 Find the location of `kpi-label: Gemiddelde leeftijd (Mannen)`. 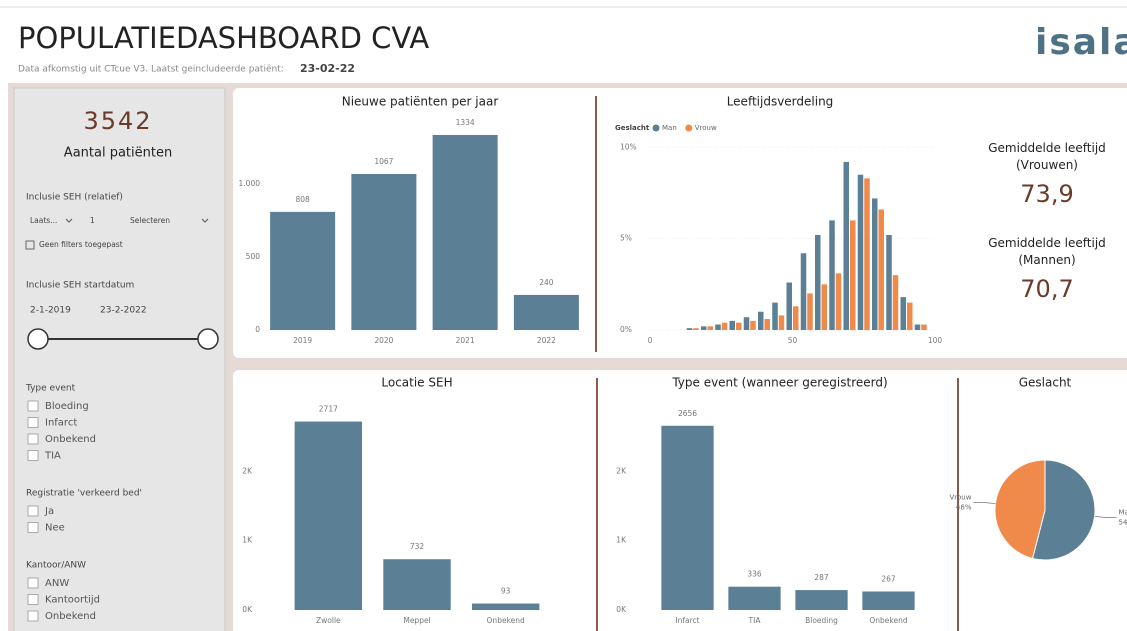

kpi-label: Gemiddelde leeftijd (Mannen) is located at coordinates (1047, 251).